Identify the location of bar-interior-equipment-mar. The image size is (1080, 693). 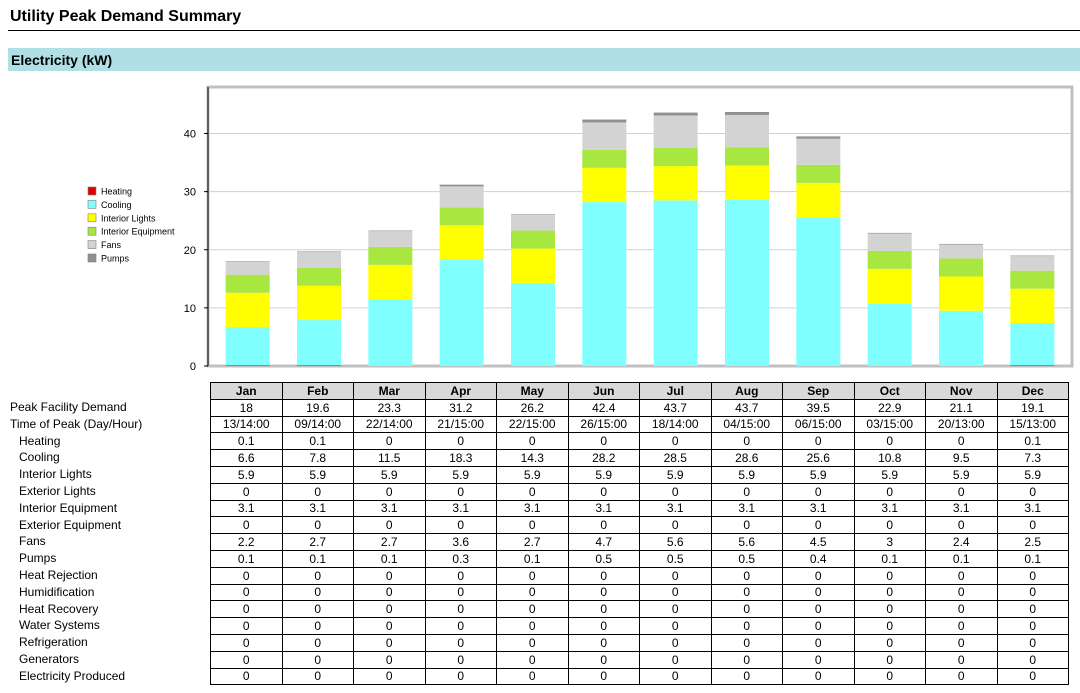
(390, 255).